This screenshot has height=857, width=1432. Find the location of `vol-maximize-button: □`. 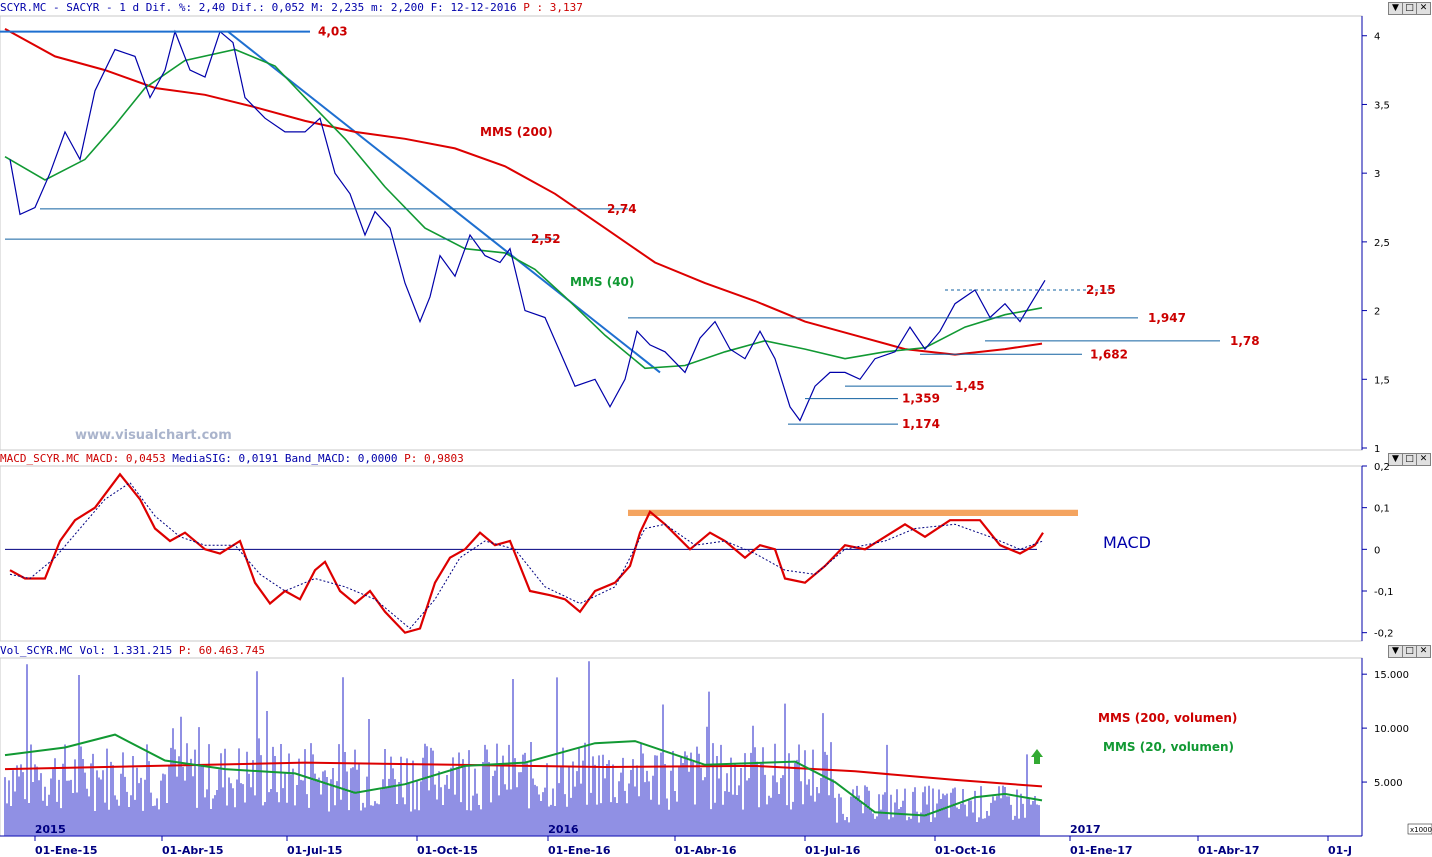

vol-maximize-button: □ is located at coordinates (1409, 651).